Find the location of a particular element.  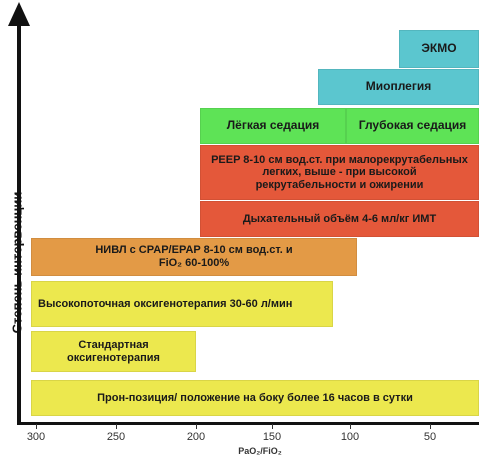

y-axis-title: Степень интервенции is located at coordinates (17, 262).